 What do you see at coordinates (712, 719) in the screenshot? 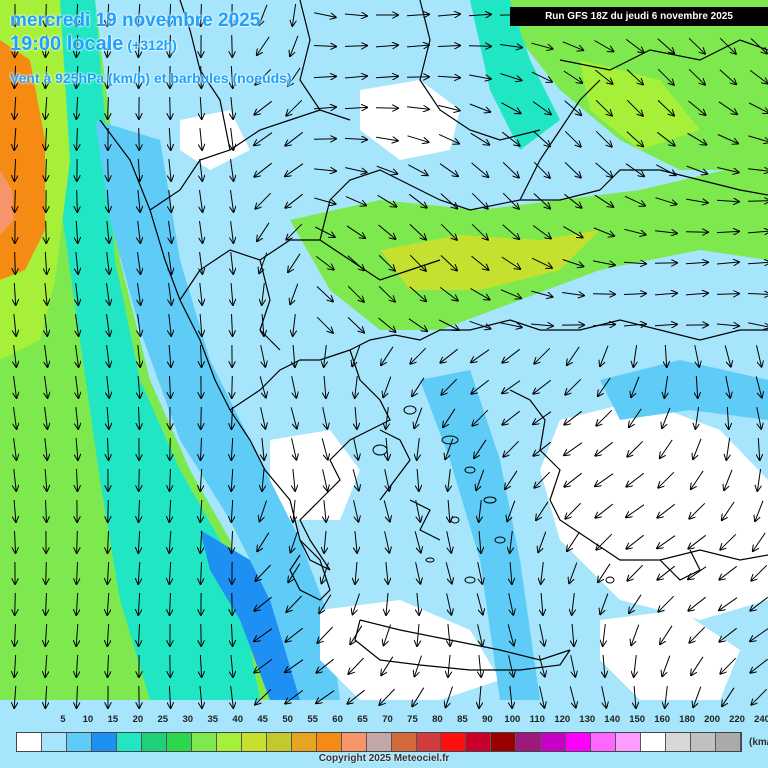
I see `legend-label: 200` at bounding box center [712, 719].